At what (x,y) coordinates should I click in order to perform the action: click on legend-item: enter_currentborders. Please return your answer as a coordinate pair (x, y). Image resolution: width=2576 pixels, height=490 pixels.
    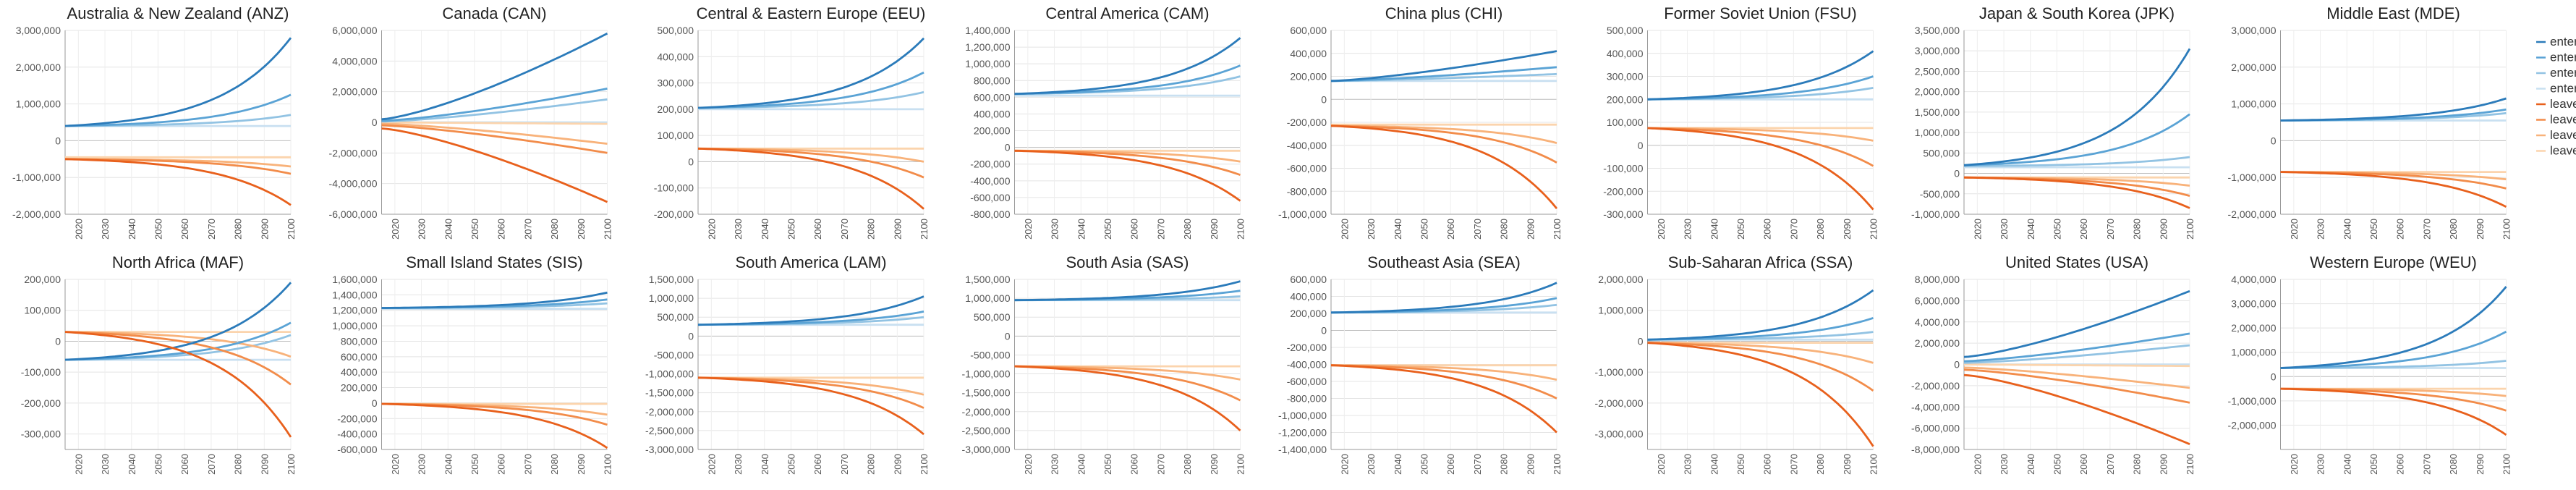
    Looking at the image, I should click on (2556, 57).